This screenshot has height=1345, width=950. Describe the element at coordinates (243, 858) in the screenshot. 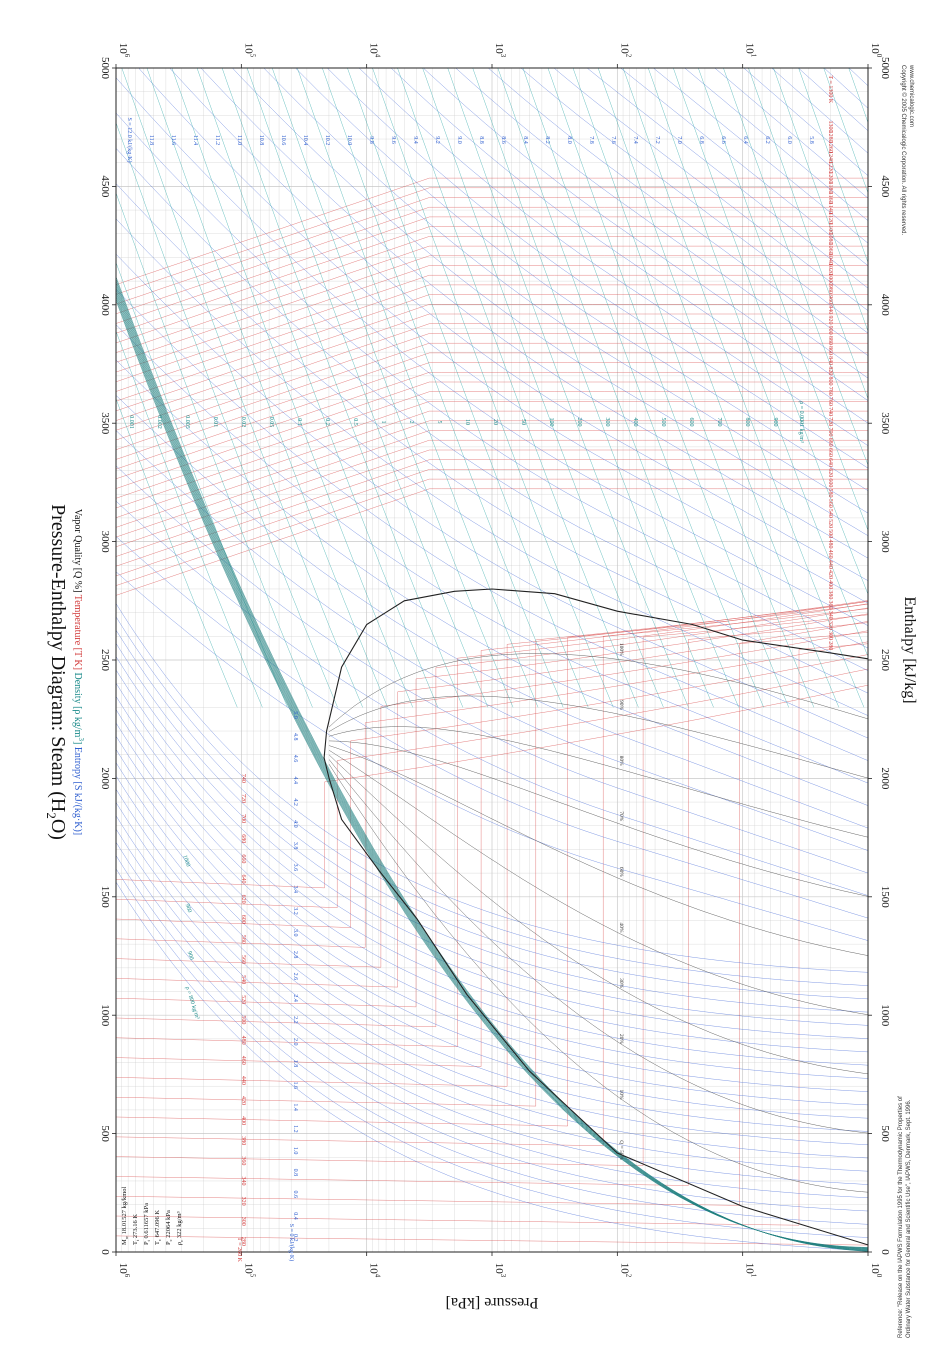

I see `isotherm-label: 660` at that location.